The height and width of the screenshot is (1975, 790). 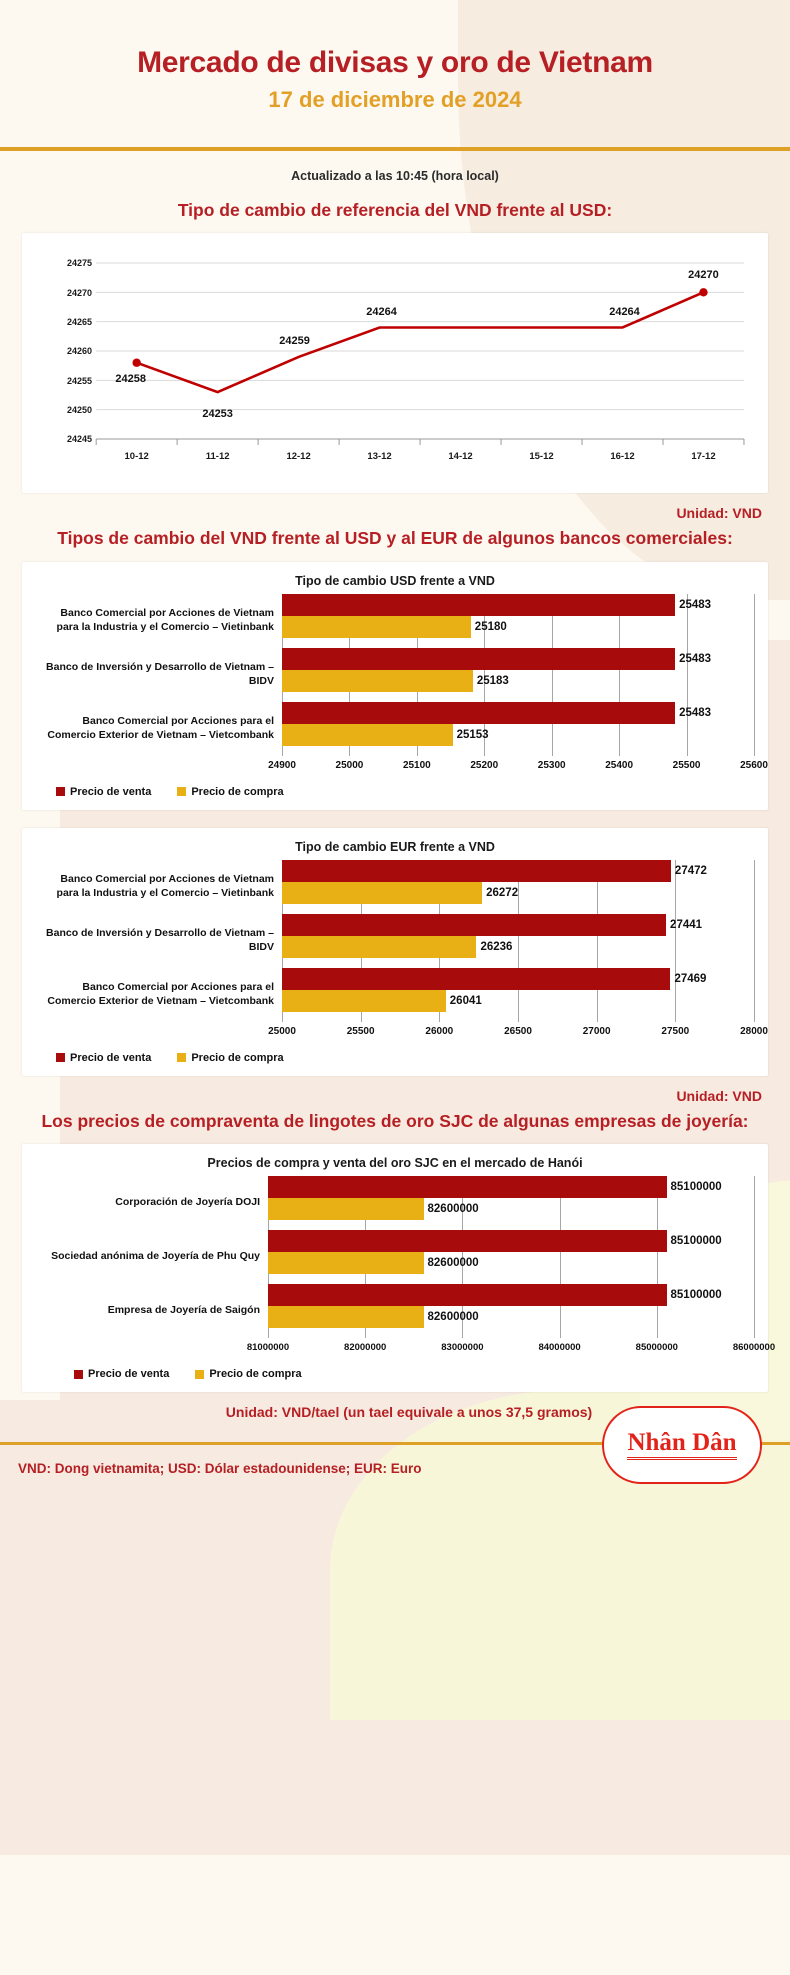 What do you see at coordinates (395, 1062) in the screenshot?
I see `eur-legend: Precio de venta Precio de compra` at bounding box center [395, 1062].